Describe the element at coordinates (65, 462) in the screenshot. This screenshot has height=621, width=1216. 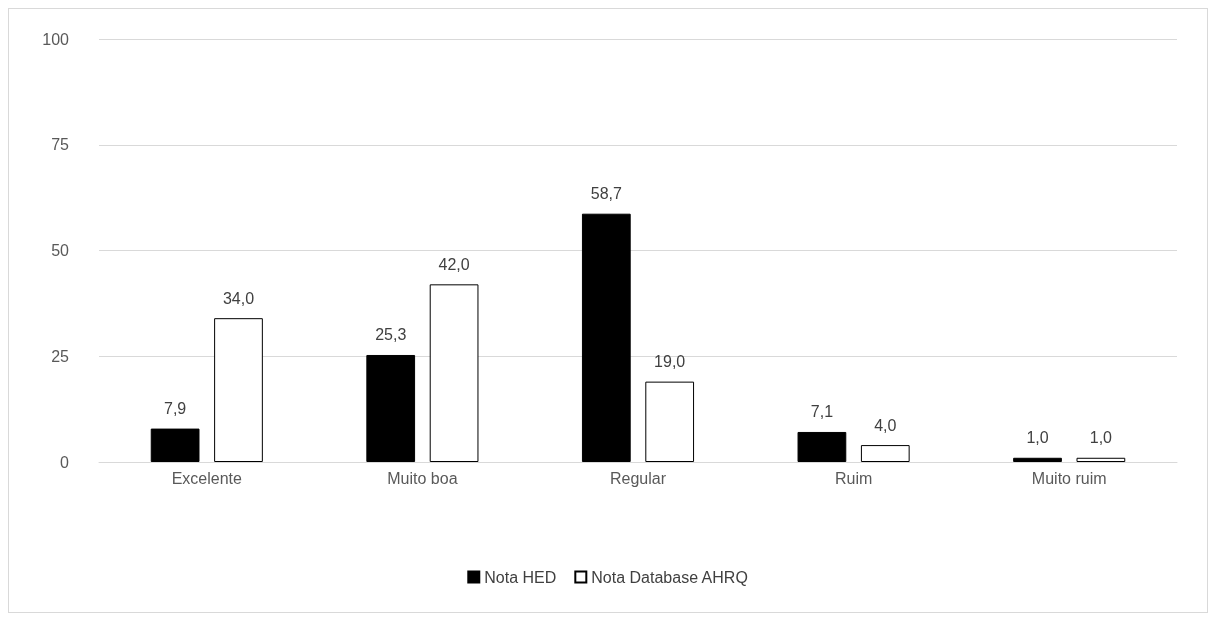
I see `y-tick-label: 0` at that location.